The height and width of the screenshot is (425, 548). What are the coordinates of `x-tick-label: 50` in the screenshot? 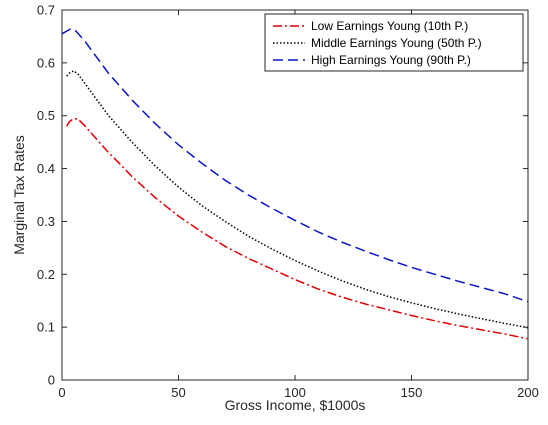 It's located at (178, 392).